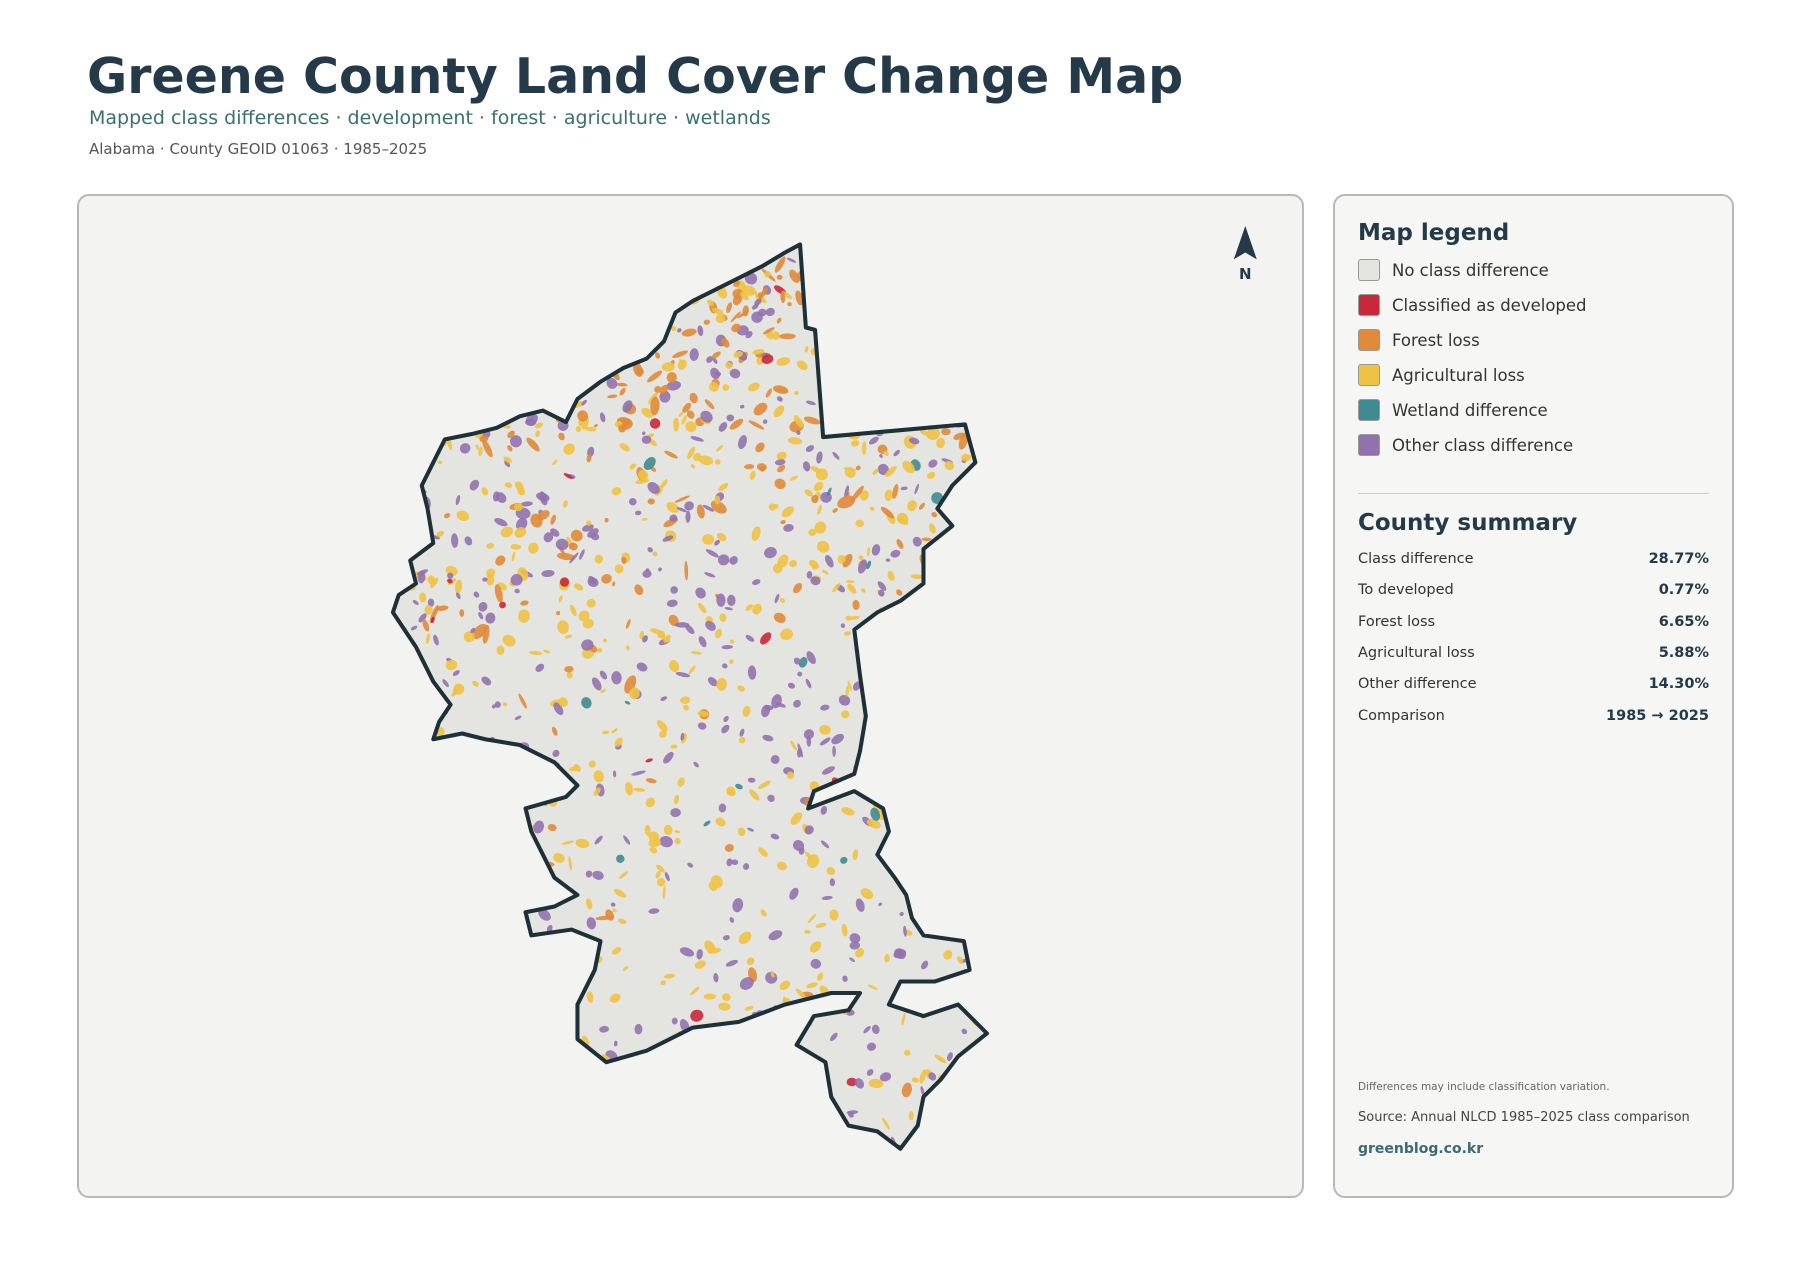  I want to click on summary-value: 1985 → 2025, so click(1657, 715).